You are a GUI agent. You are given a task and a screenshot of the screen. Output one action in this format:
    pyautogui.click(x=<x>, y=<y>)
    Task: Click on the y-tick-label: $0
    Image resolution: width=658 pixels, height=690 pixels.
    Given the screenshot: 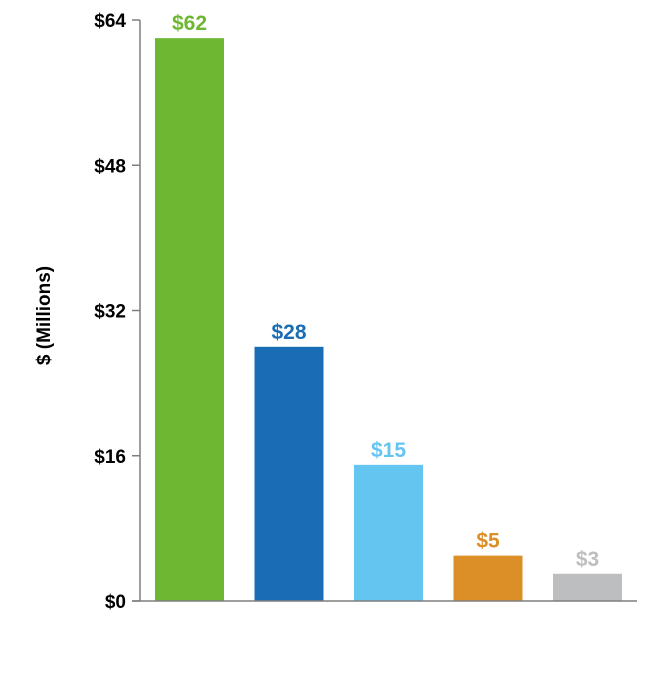 What is the action you would take?
    pyautogui.click(x=115, y=602)
    